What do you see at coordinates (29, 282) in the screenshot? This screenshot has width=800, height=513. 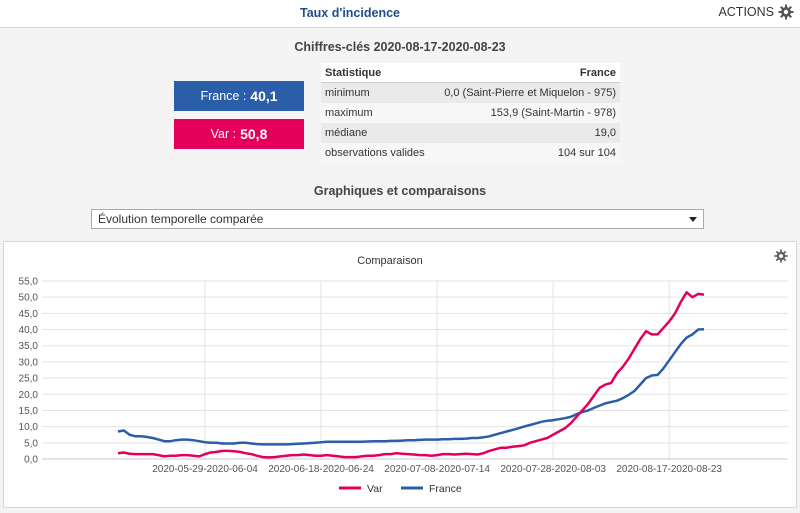 I see `y-tick-label: 55,0` at bounding box center [29, 282].